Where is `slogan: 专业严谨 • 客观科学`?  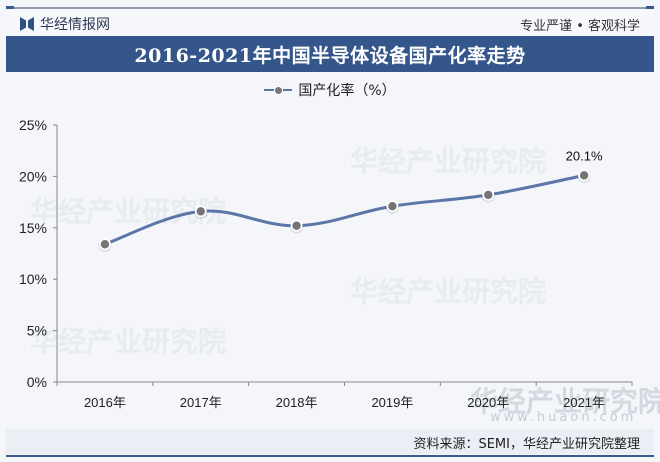
slogan: 专业严谨 • 客观科学 is located at coordinates (580, 26).